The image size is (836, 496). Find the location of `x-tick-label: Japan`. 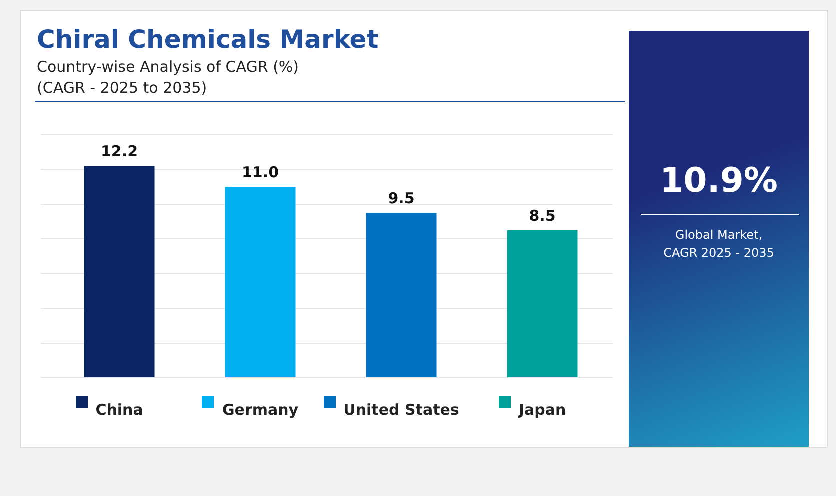

x-tick-label: Japan is located at coordinates (542, 409).